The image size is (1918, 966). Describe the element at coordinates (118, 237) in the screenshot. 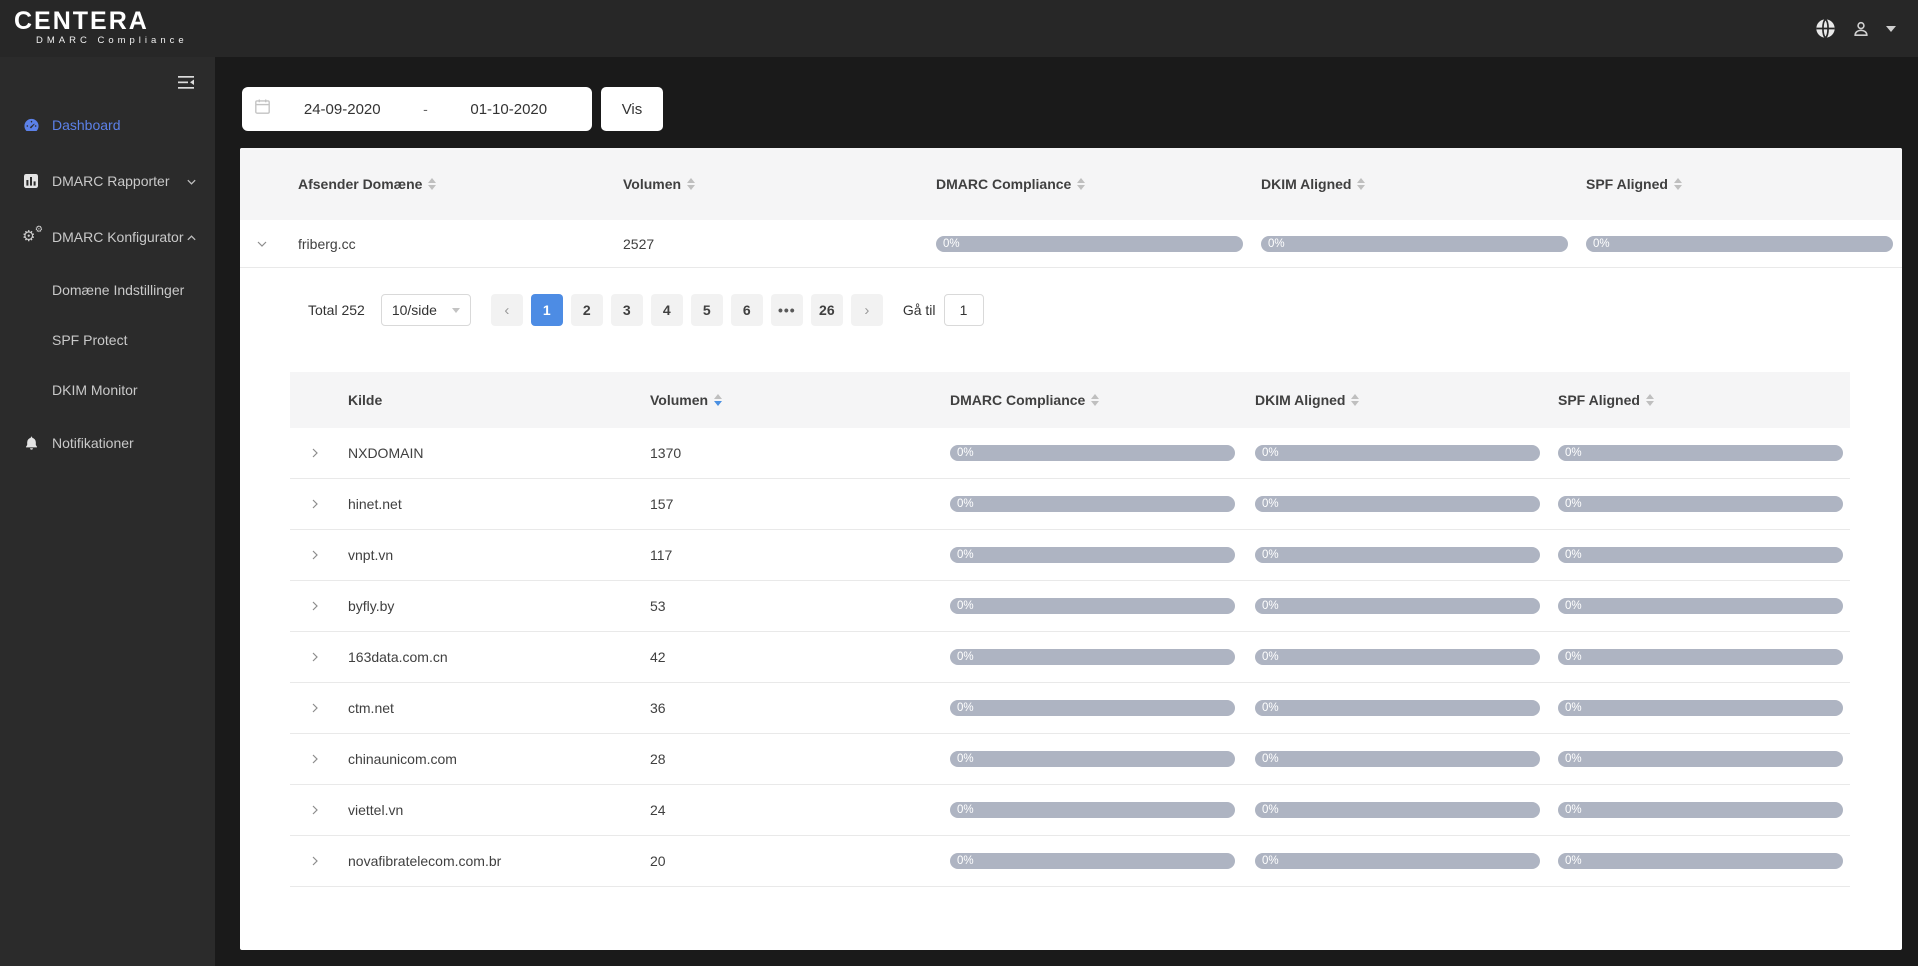

I see `sidebar-item-label: DMARC Konfigurator` at that location.